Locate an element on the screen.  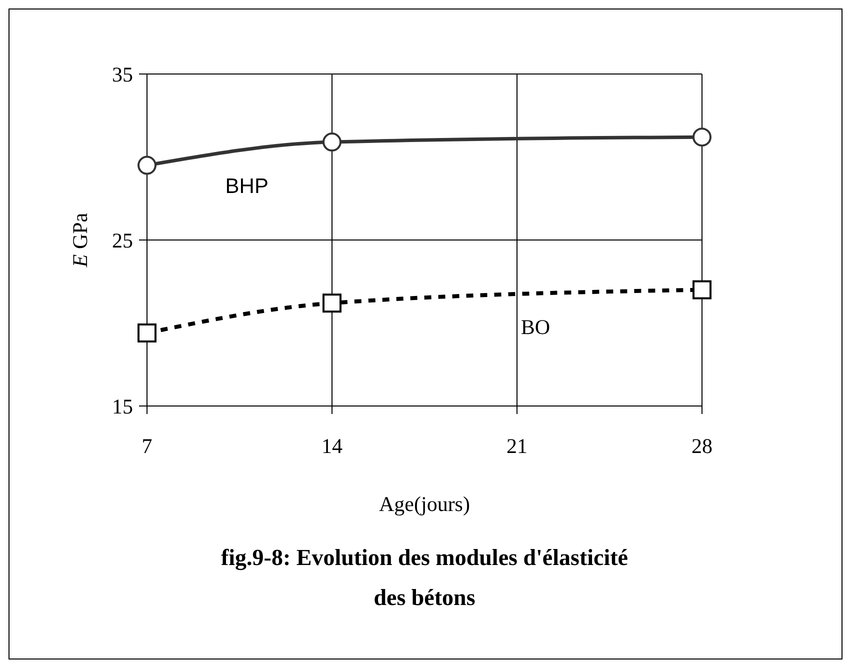
series-label: BHP is located at coordinates (246, 186).